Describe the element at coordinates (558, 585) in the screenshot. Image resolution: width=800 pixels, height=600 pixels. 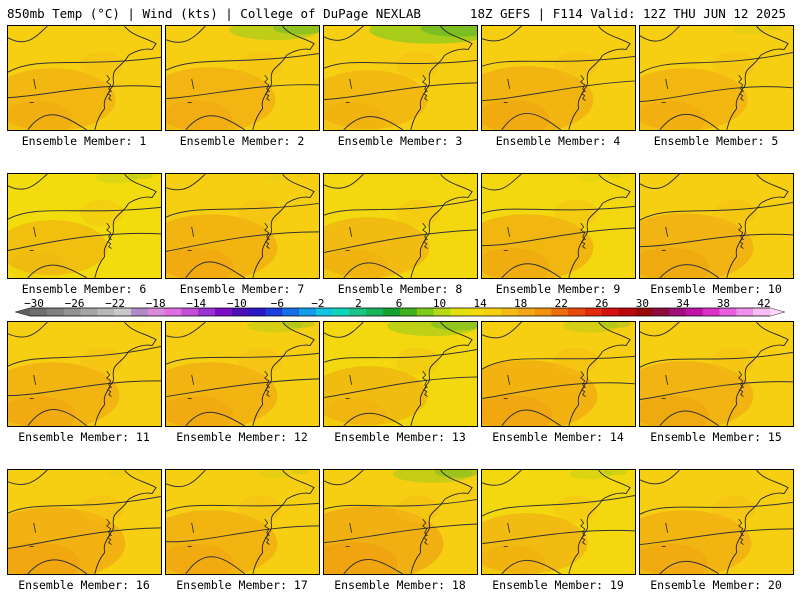
I see `ensemble-member-label: Ensemble Member: 19` at that location.